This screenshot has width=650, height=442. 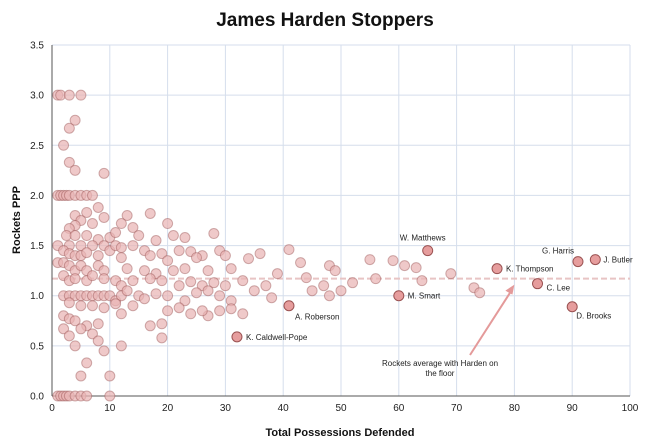 What do you see at coordinates (284, 408) in the screenshot?
I see `x-tick-label: 40` at bounding box center [284, 408].